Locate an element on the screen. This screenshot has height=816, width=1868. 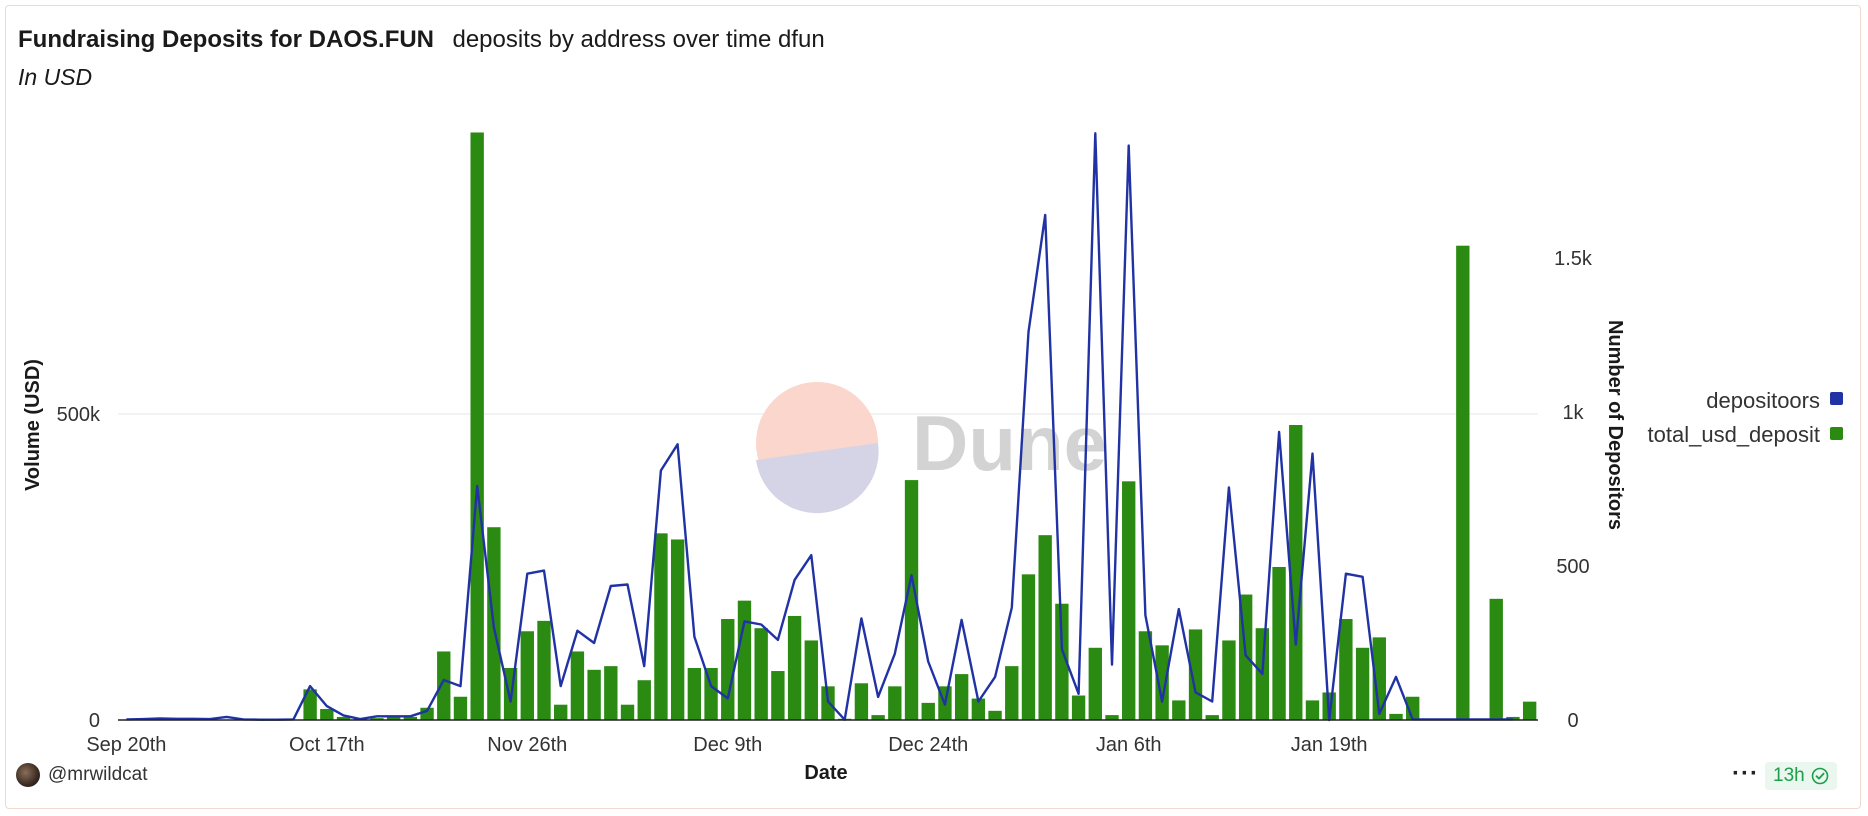
x-axis-title: Date is located at coordinates (825, 773).